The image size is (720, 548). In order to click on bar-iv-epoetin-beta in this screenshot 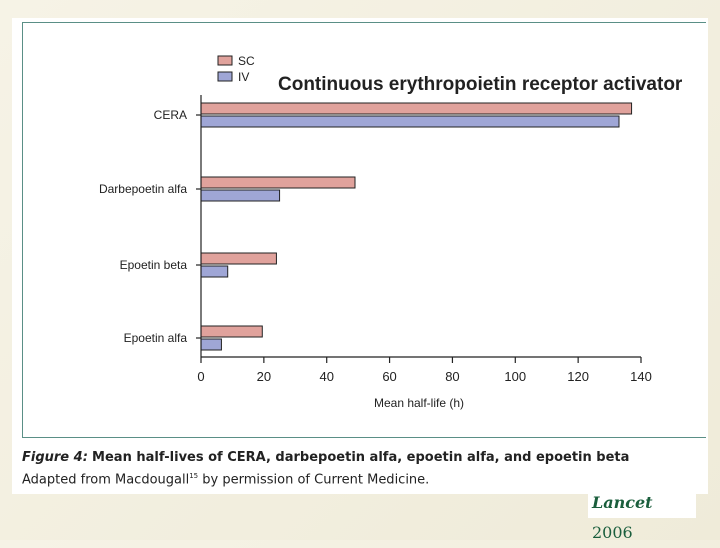, I will do `click(214, 271)`.